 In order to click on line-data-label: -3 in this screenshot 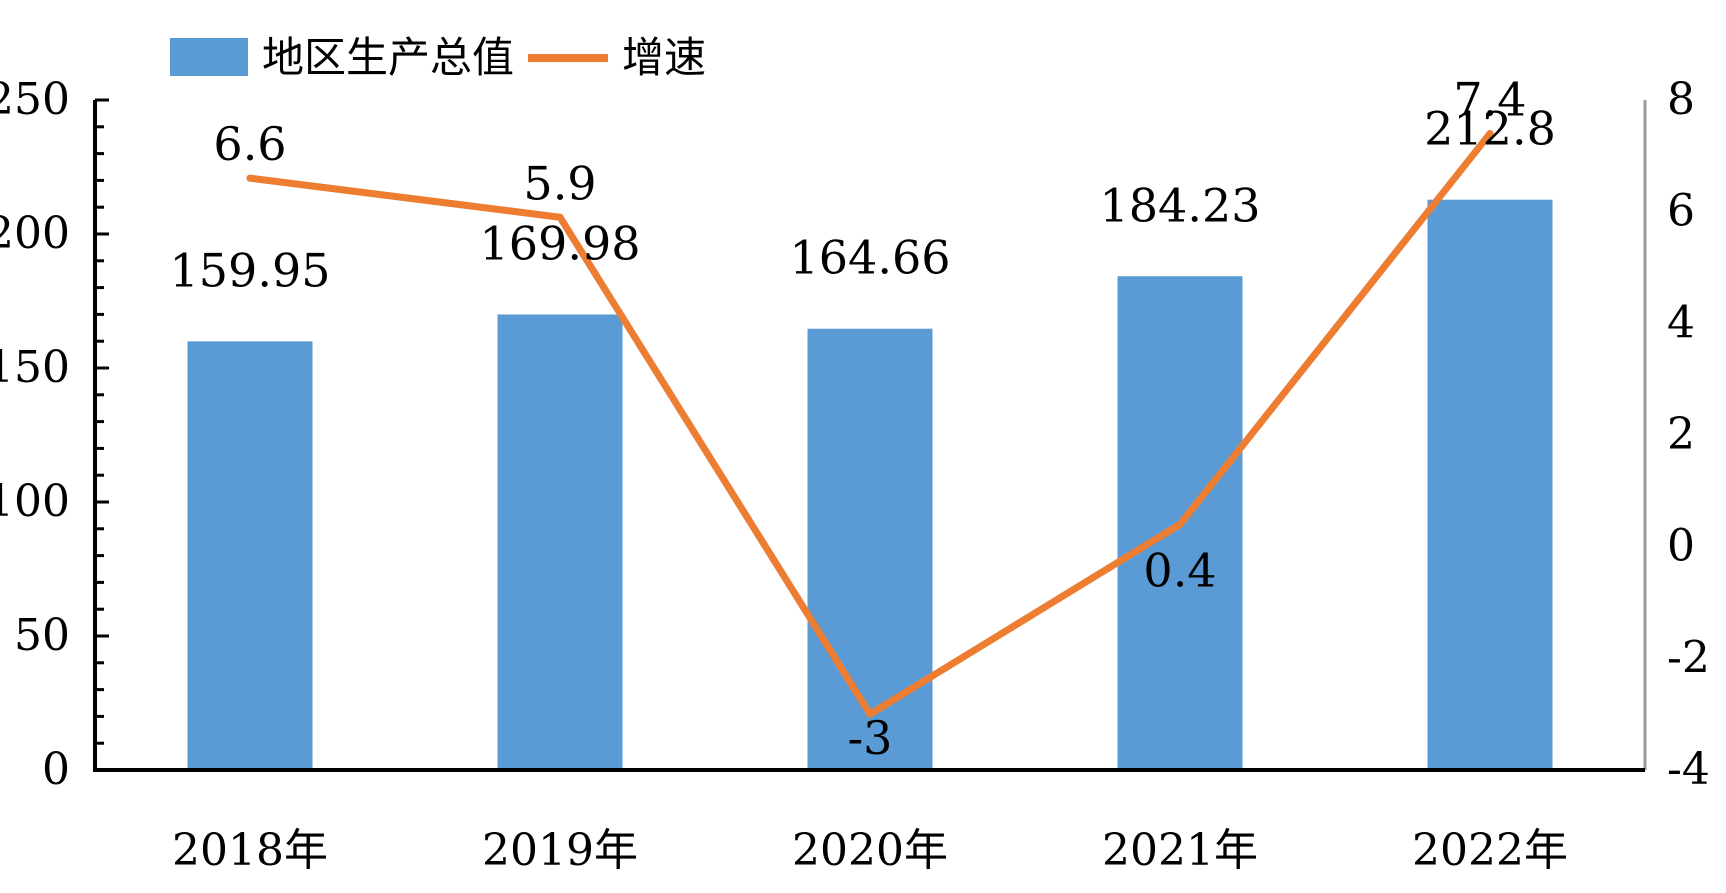, I will do `click(870, 738)`.